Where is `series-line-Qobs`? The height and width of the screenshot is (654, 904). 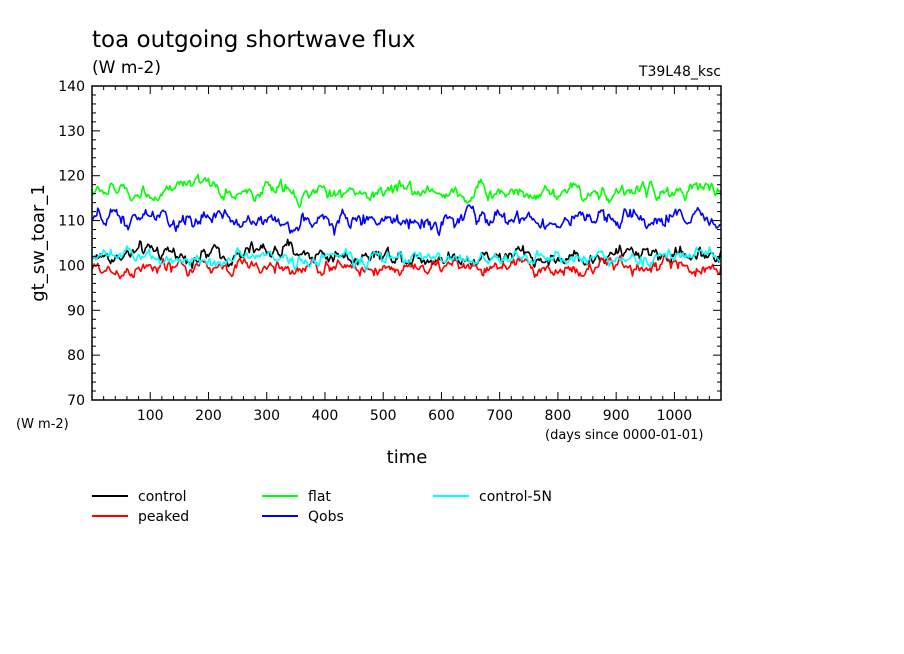 series-line-Qobs is located at coordinates (406, 220).